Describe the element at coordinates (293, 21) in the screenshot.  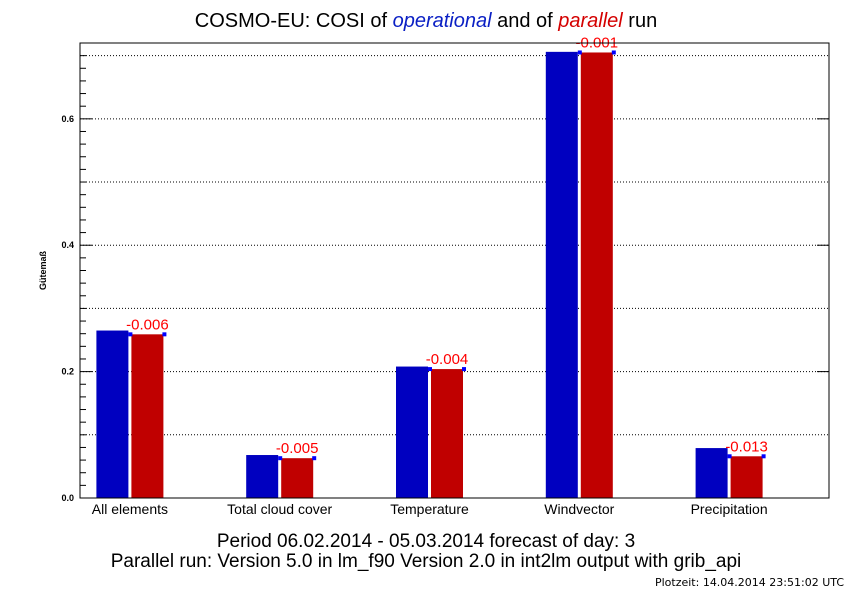
I see `title-prefix: COSMO-EU: COSI of` at that location.